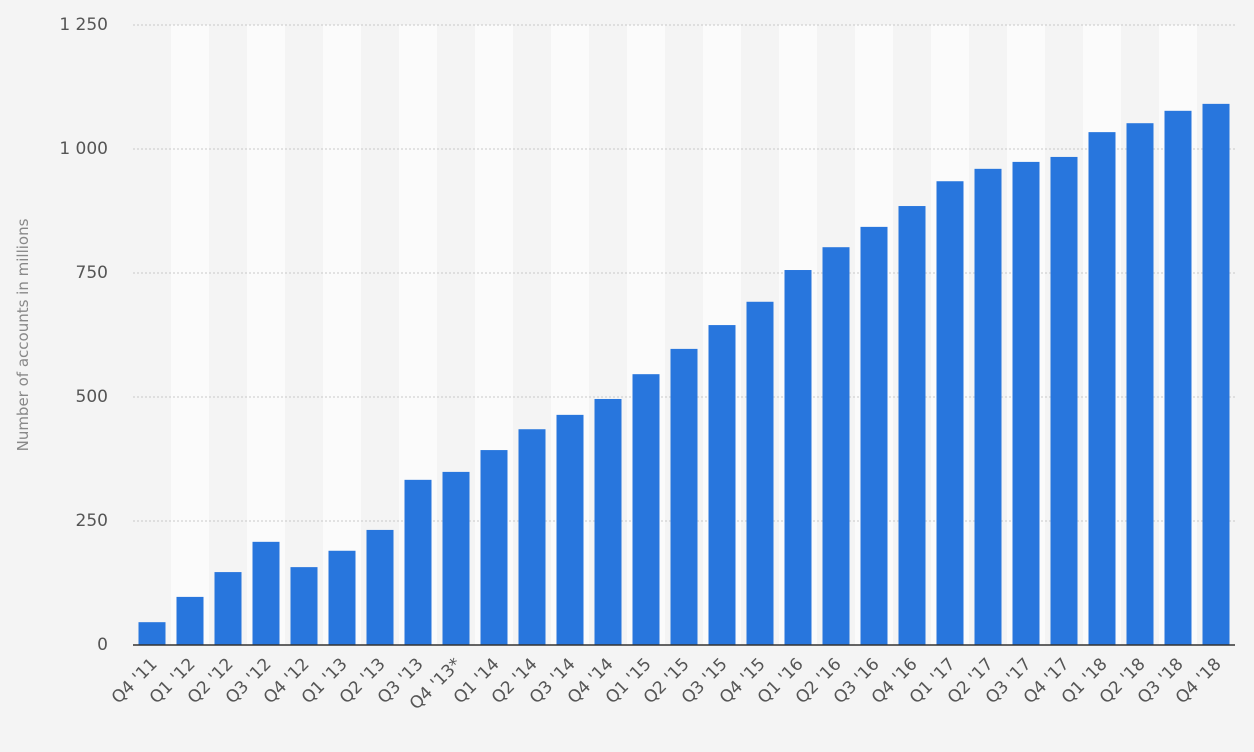 The image size is (1254, 752). I want to click on y-axis-label: Number of accounts in millions, so click(23, 334).